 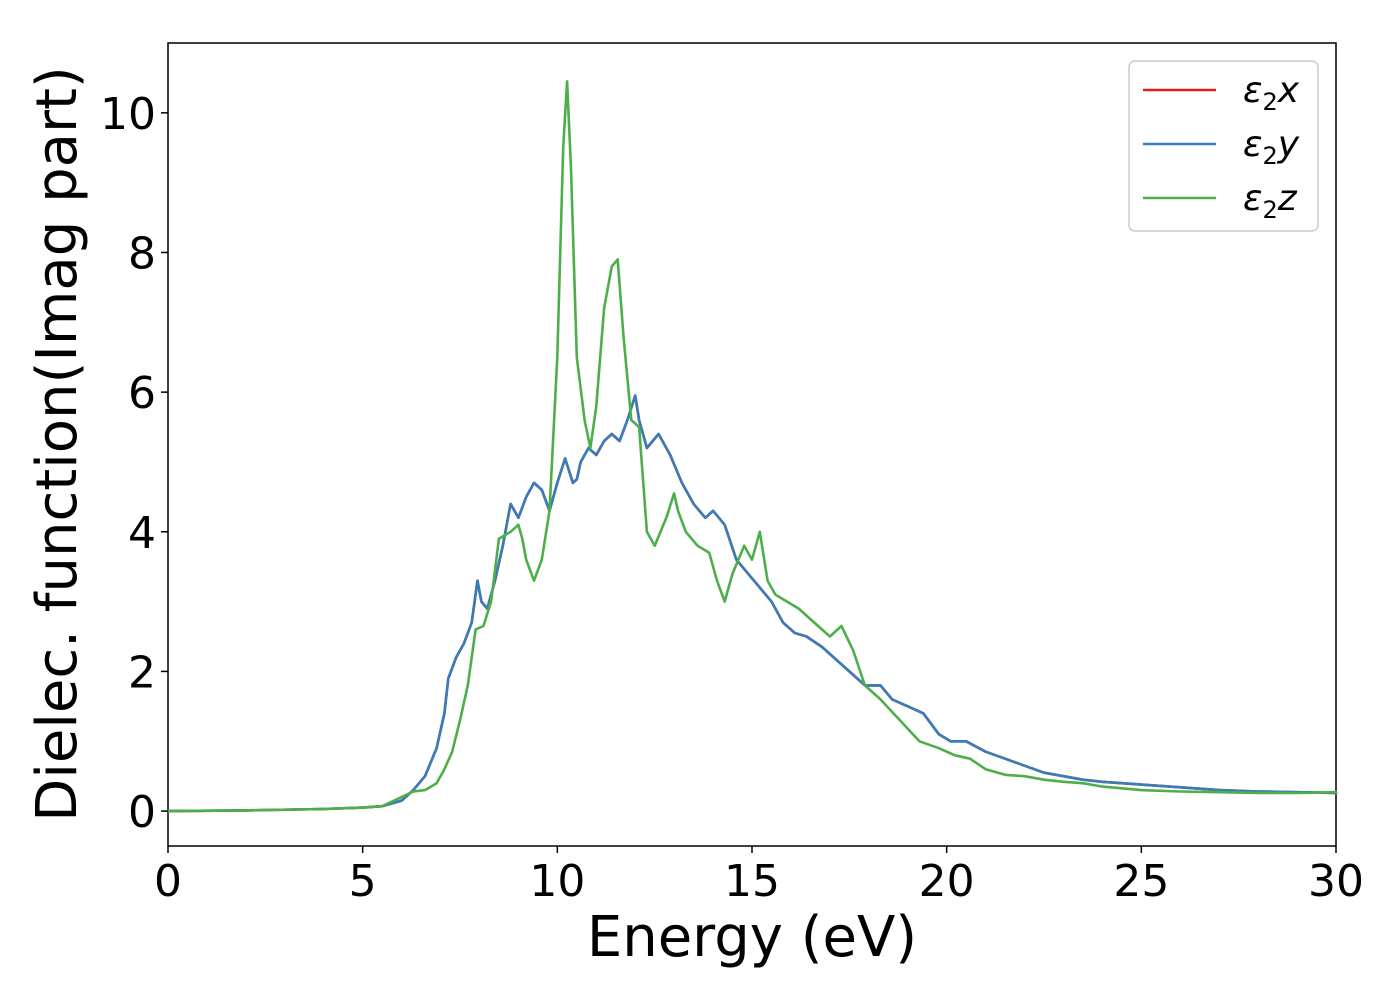 I want to click on x-tick-label: 5, so click(x=363, y=881).